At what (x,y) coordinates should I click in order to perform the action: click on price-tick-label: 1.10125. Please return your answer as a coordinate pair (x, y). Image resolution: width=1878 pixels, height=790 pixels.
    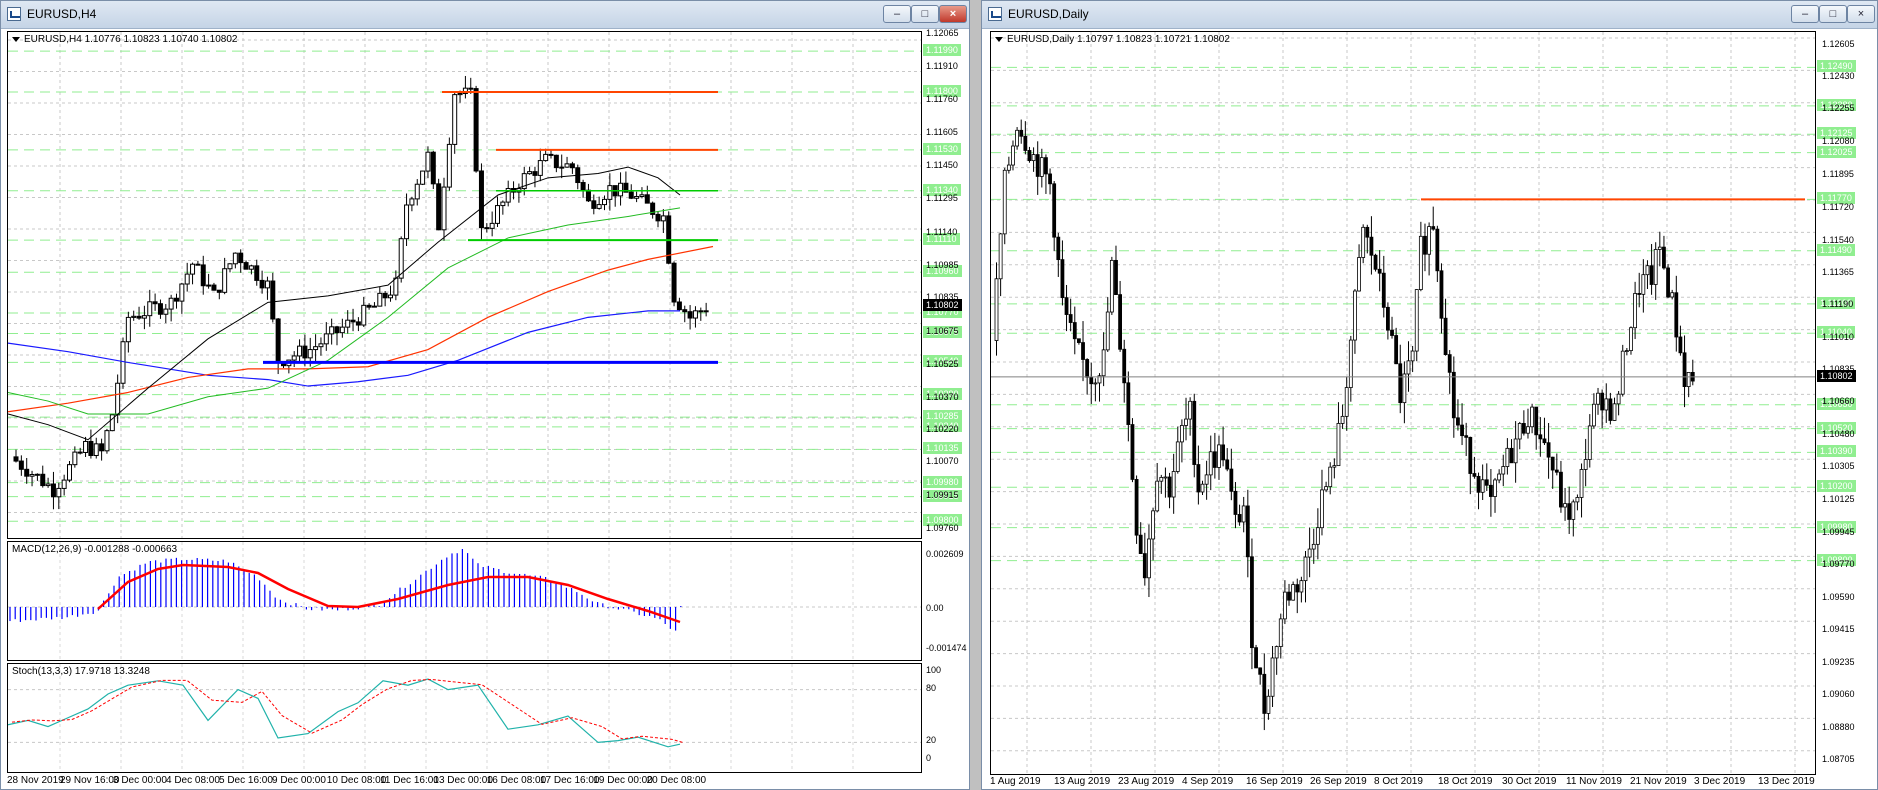
    Looking at the image, I should click on (1838, 499).